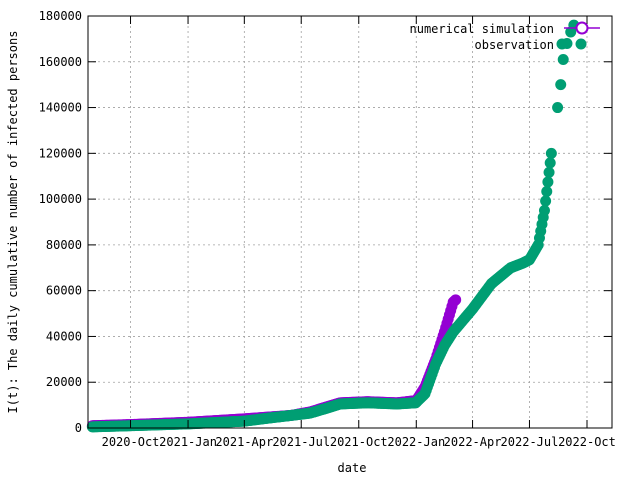 The width and height of the screenshot is (640, 480). I want to click on x-tick-label: 2021-Jan, so click(188, 442).